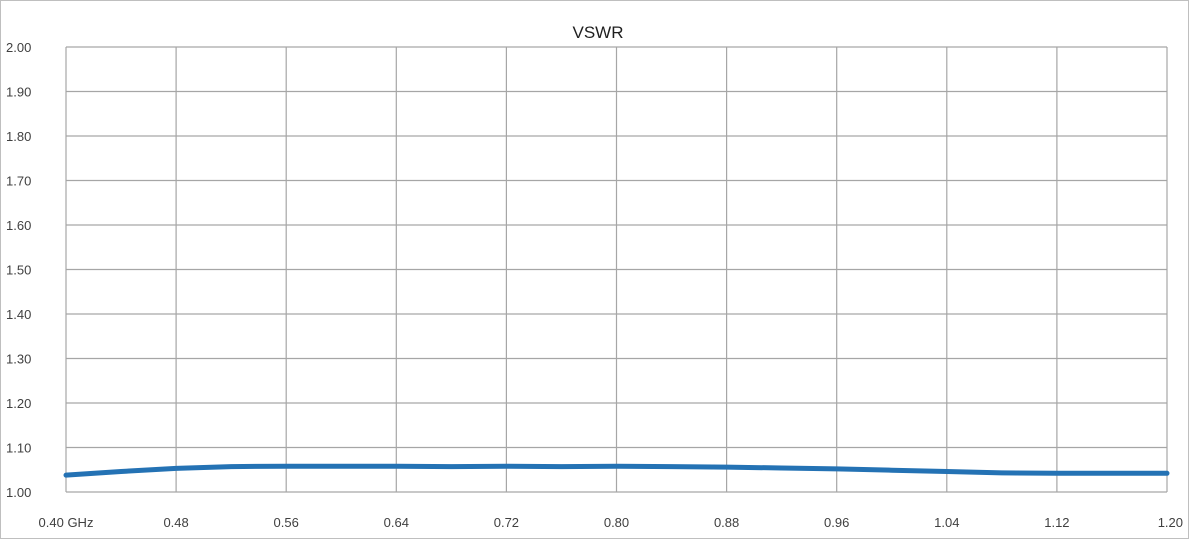 The height and width of the screenshot is (539, 1189). I want to click on y-tick-label: 1.50, so click(18, 270).